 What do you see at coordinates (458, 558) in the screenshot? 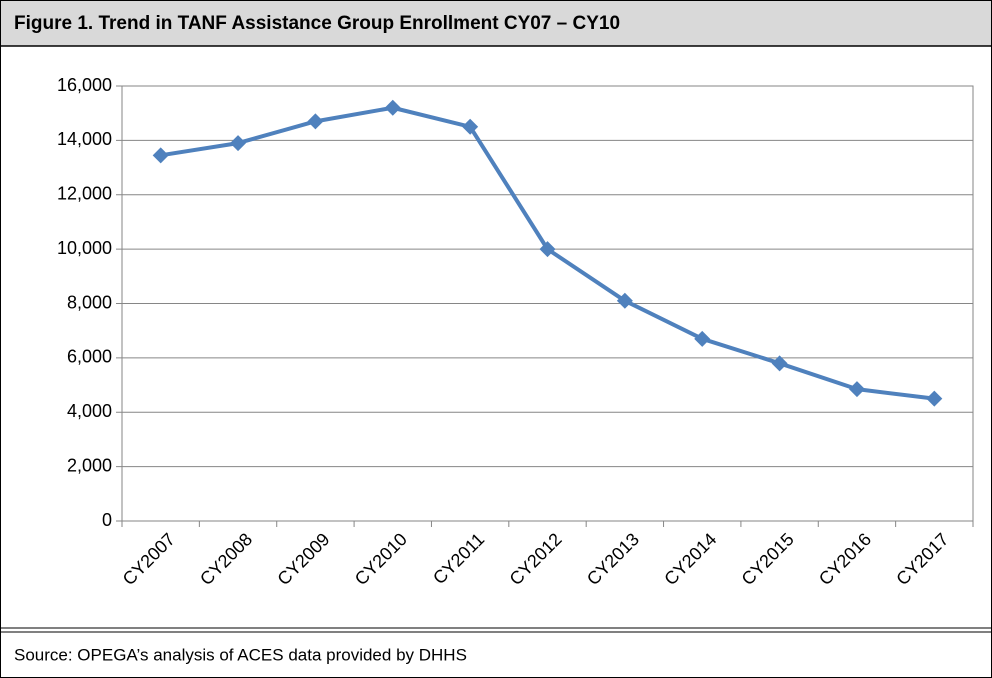
I see `x-tick-label: CY2011` at bounding box center [458, 558].